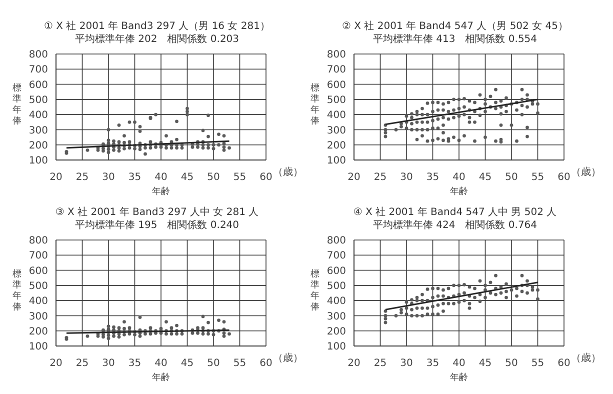  What do you see at coordinates (157, 26) in the screenshot?
I see `chart-title: ① X 社 2001 年 Band3 297 人（男 16 女 281）` at bounding box center [157, 26].